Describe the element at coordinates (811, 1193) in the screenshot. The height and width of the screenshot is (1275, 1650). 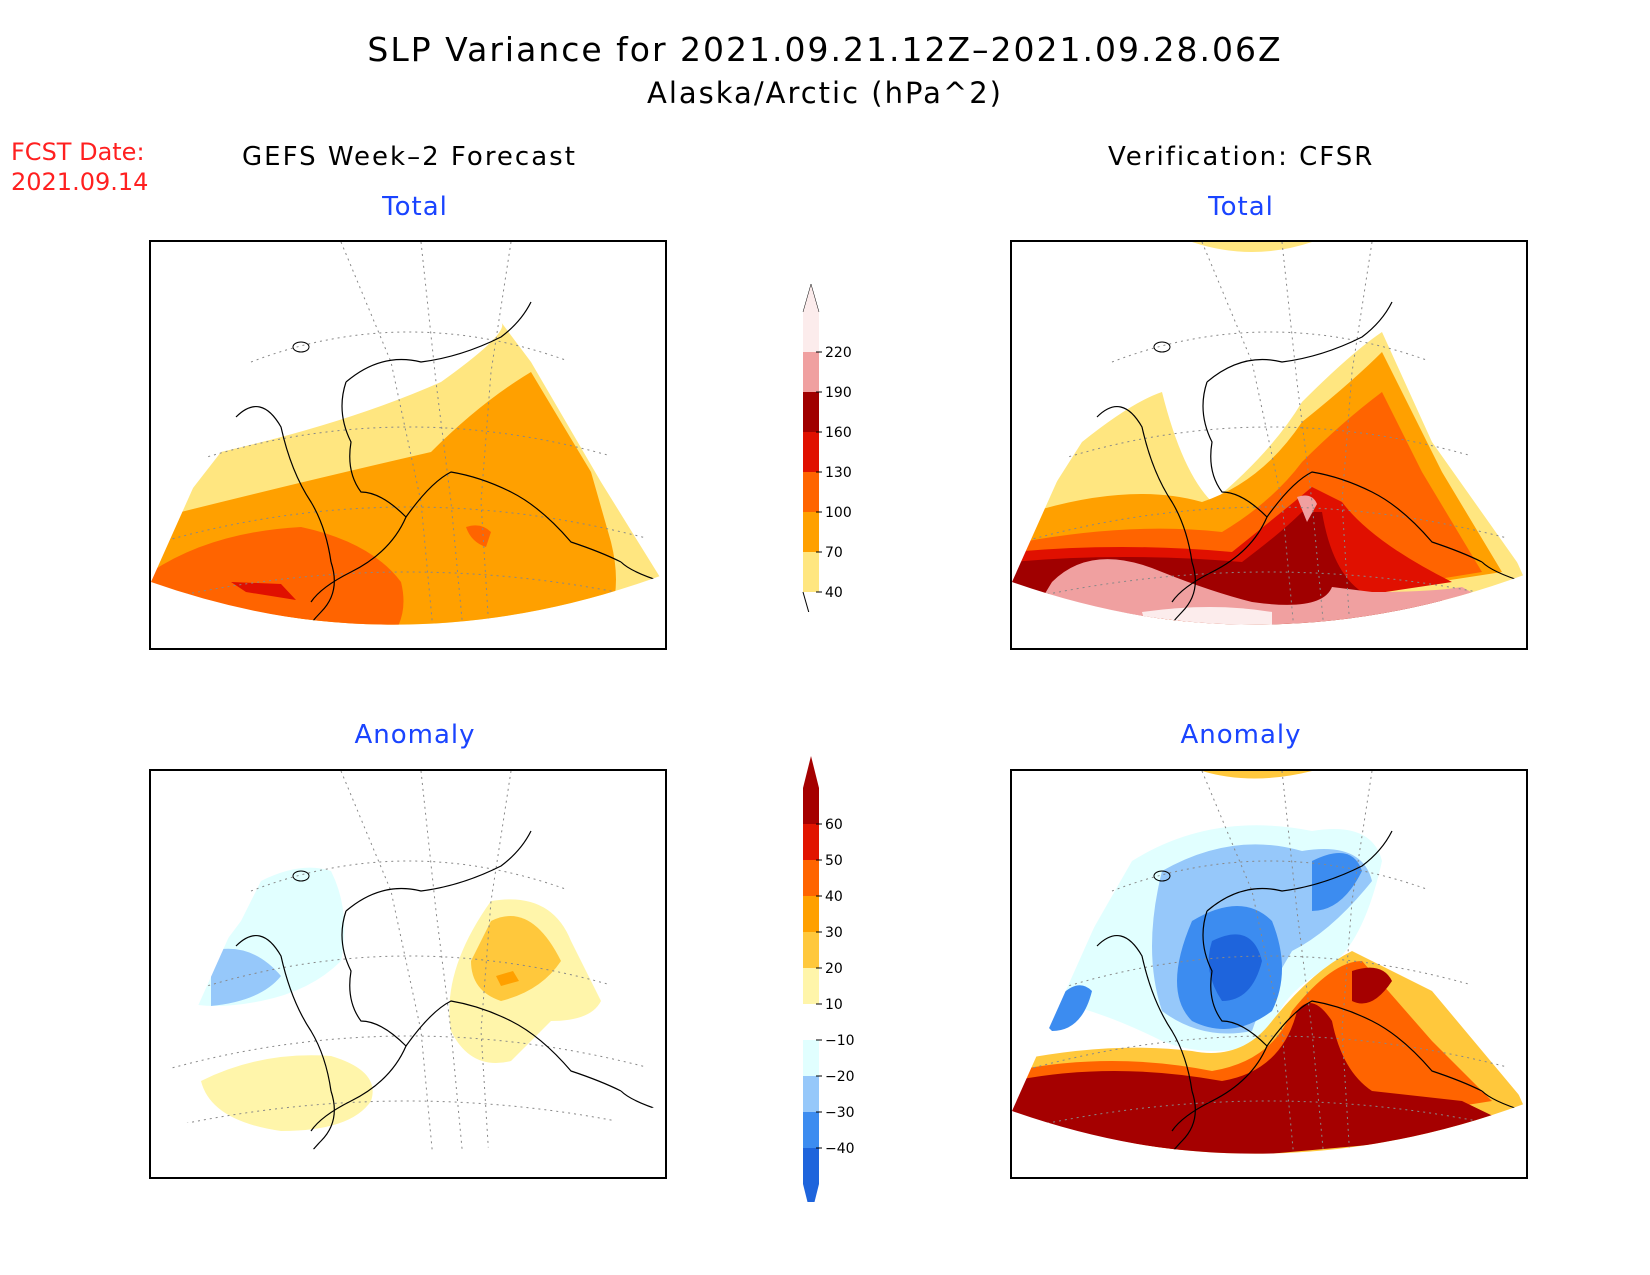
I see `anomaly-colorbar-arrow-bottom` at that location.